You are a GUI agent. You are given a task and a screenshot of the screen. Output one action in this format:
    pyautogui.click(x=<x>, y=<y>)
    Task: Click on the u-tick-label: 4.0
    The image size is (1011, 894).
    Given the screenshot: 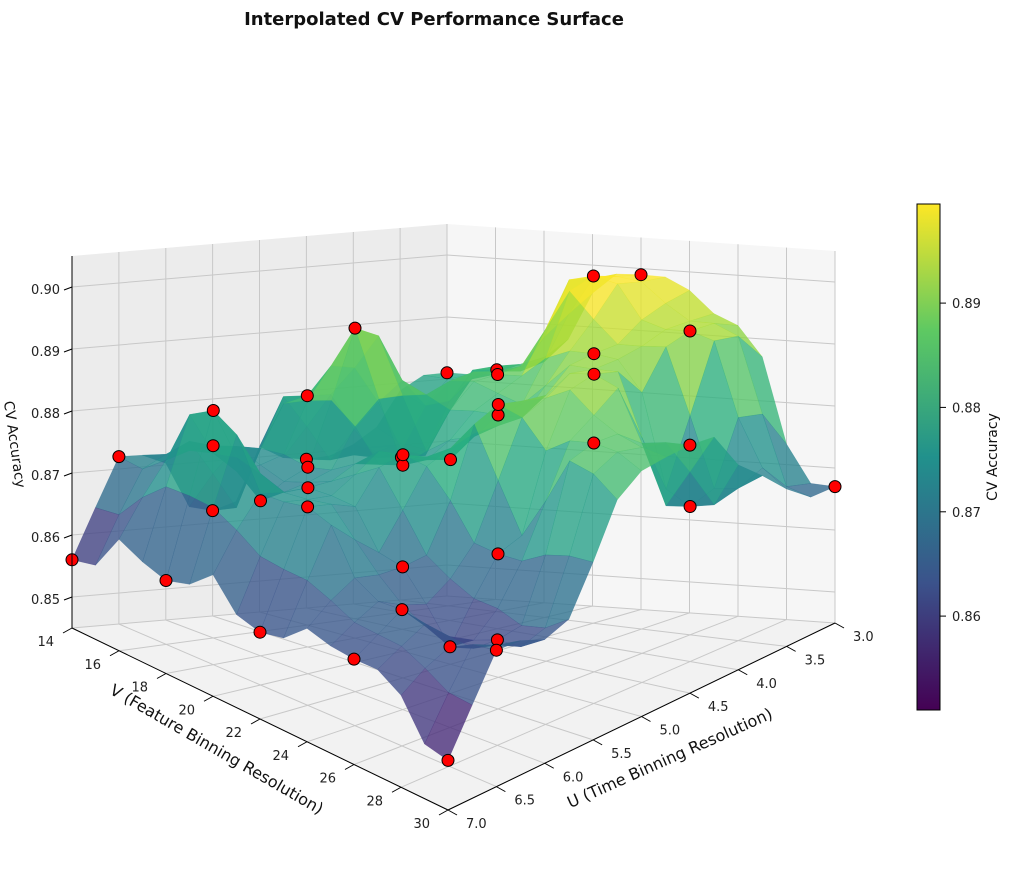 What is the action you would take?
    pyautogui.click(x=766, y=684)
    